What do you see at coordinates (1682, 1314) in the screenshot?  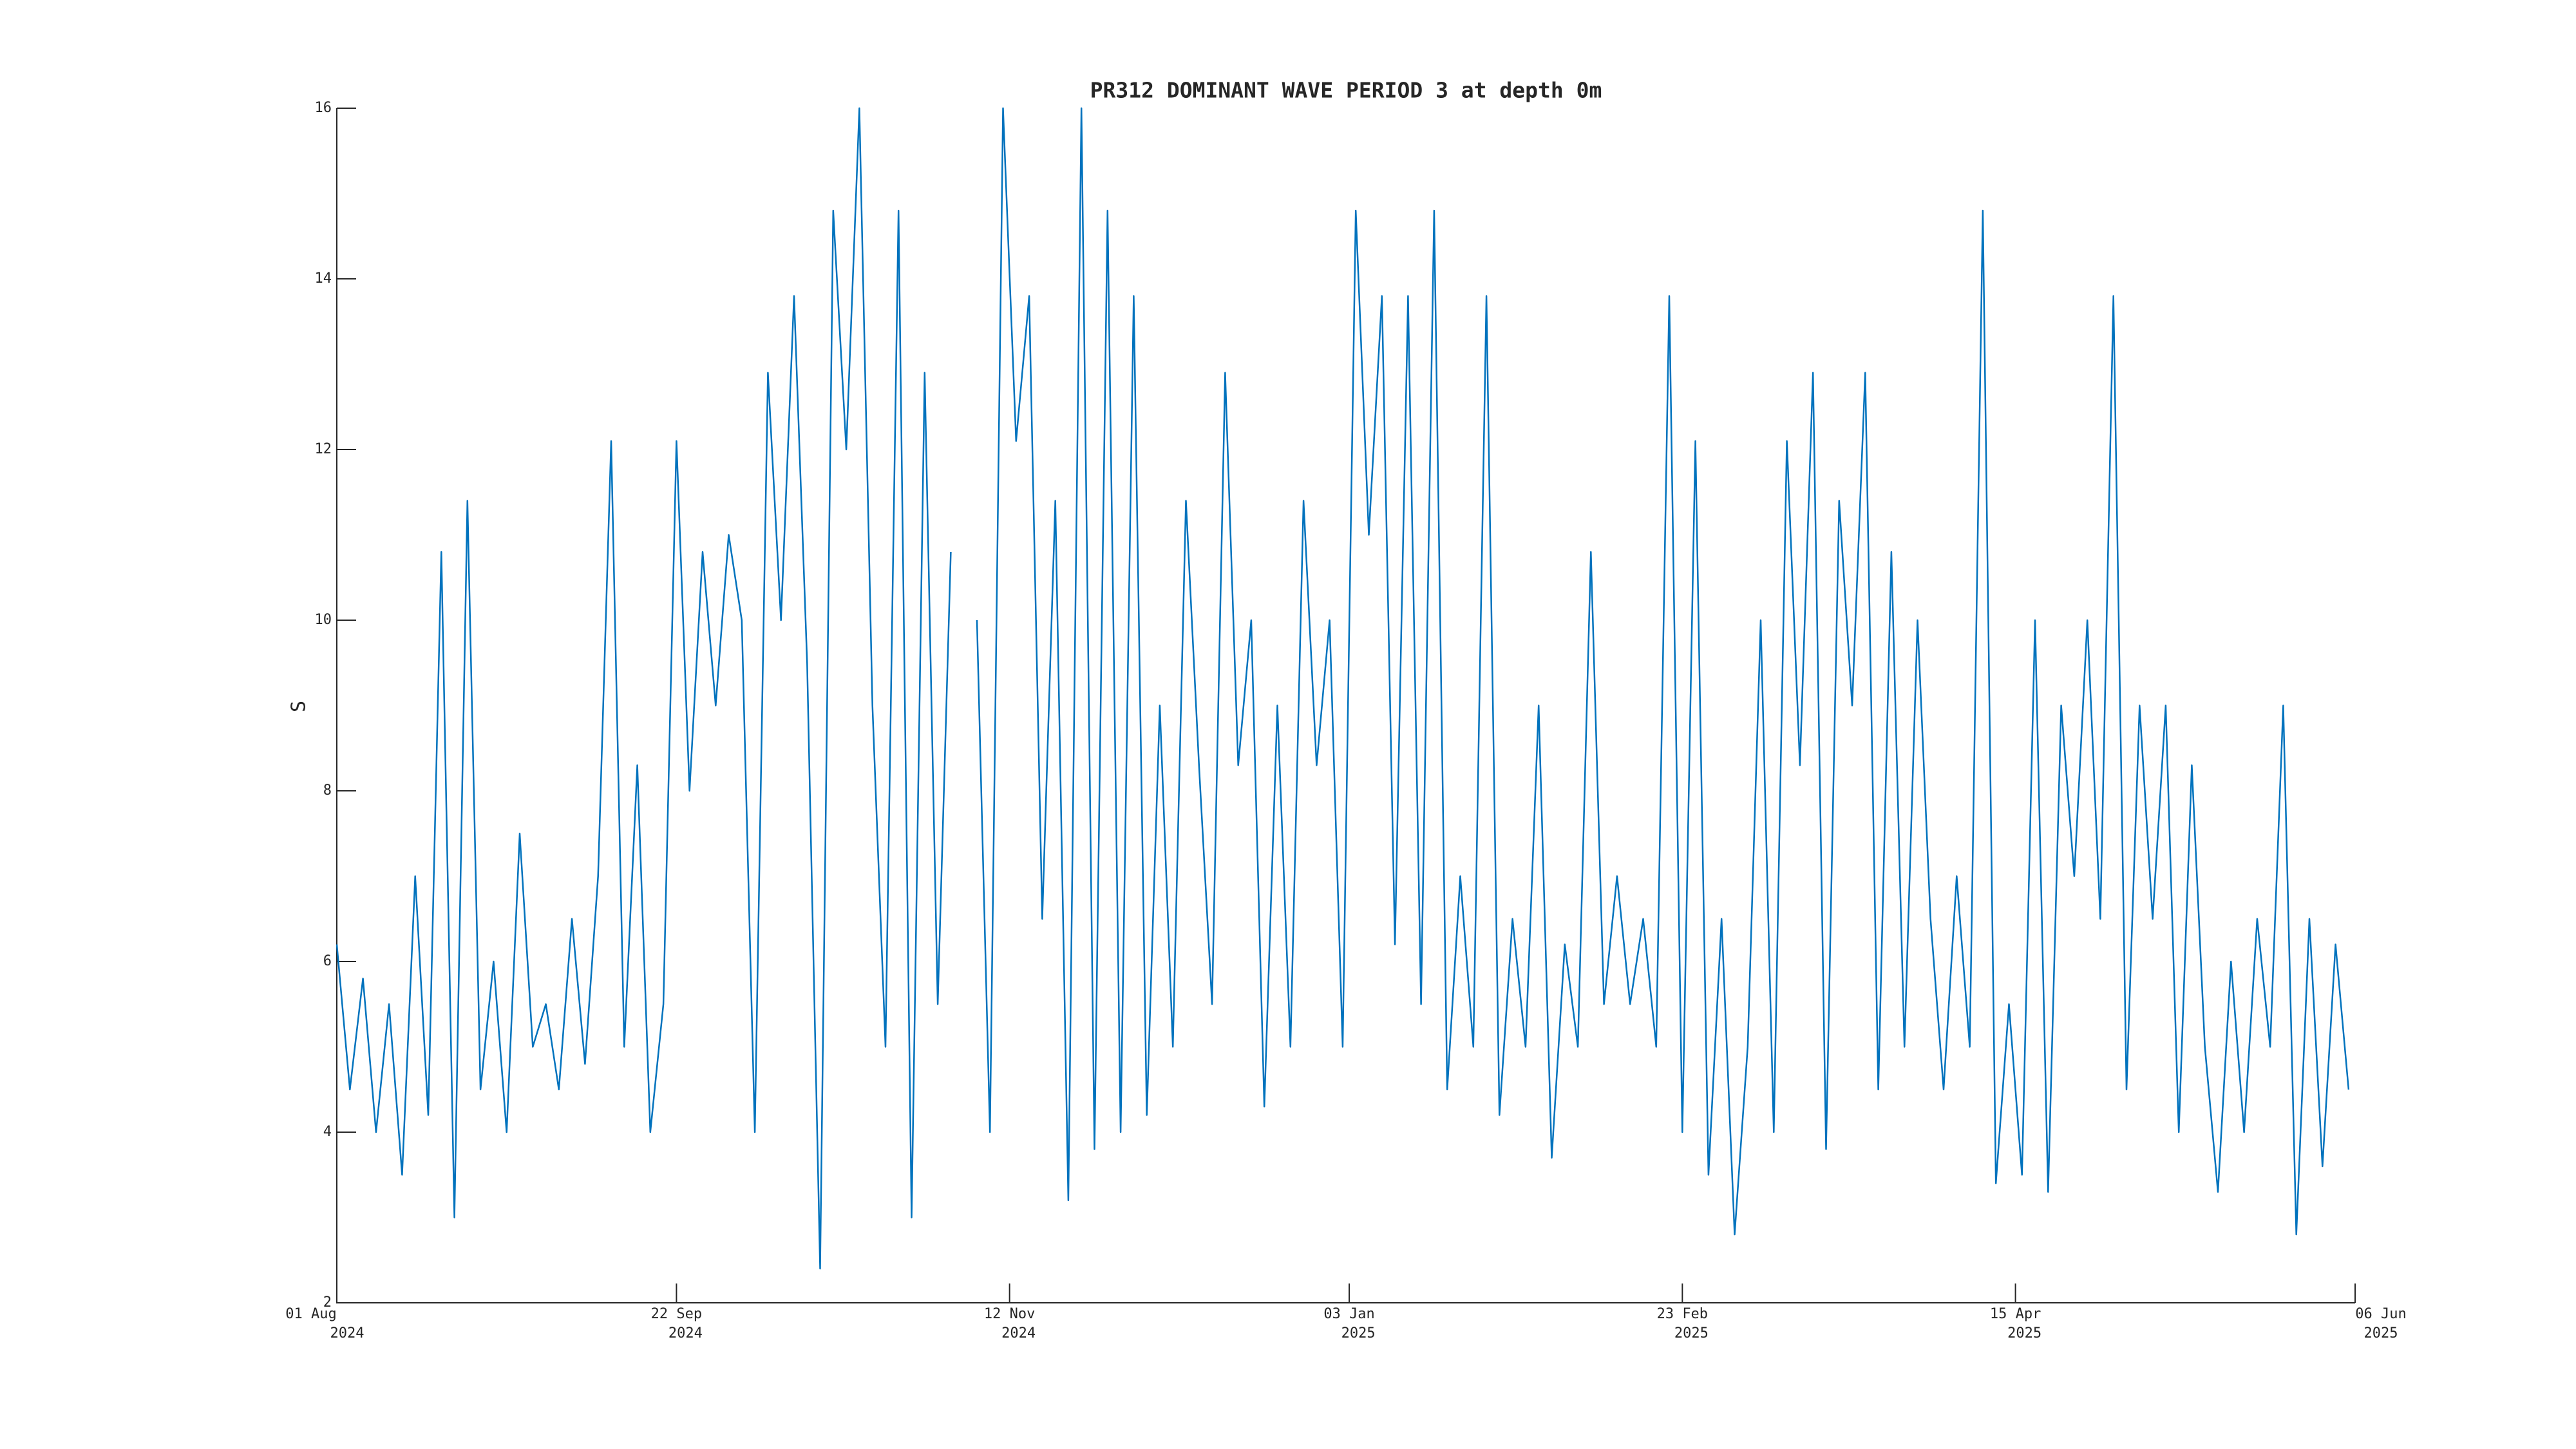 I see `x-tick-label: 23 Feb` at bounding box center [1682, 1314].